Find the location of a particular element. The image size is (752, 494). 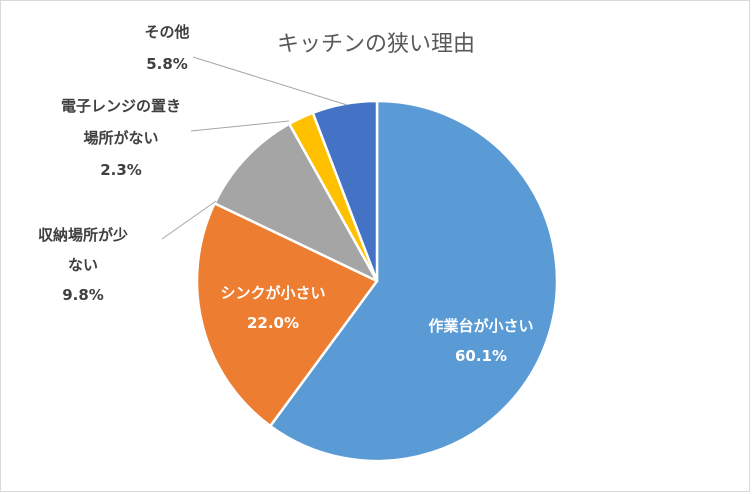

data-label-value-2: 22.0% is located at coordinates (273, 323).